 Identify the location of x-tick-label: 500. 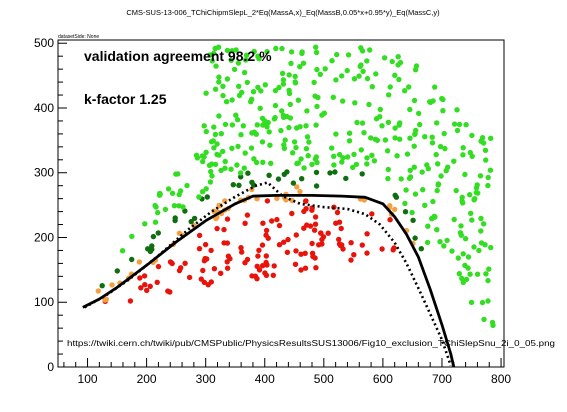
(324, 379).